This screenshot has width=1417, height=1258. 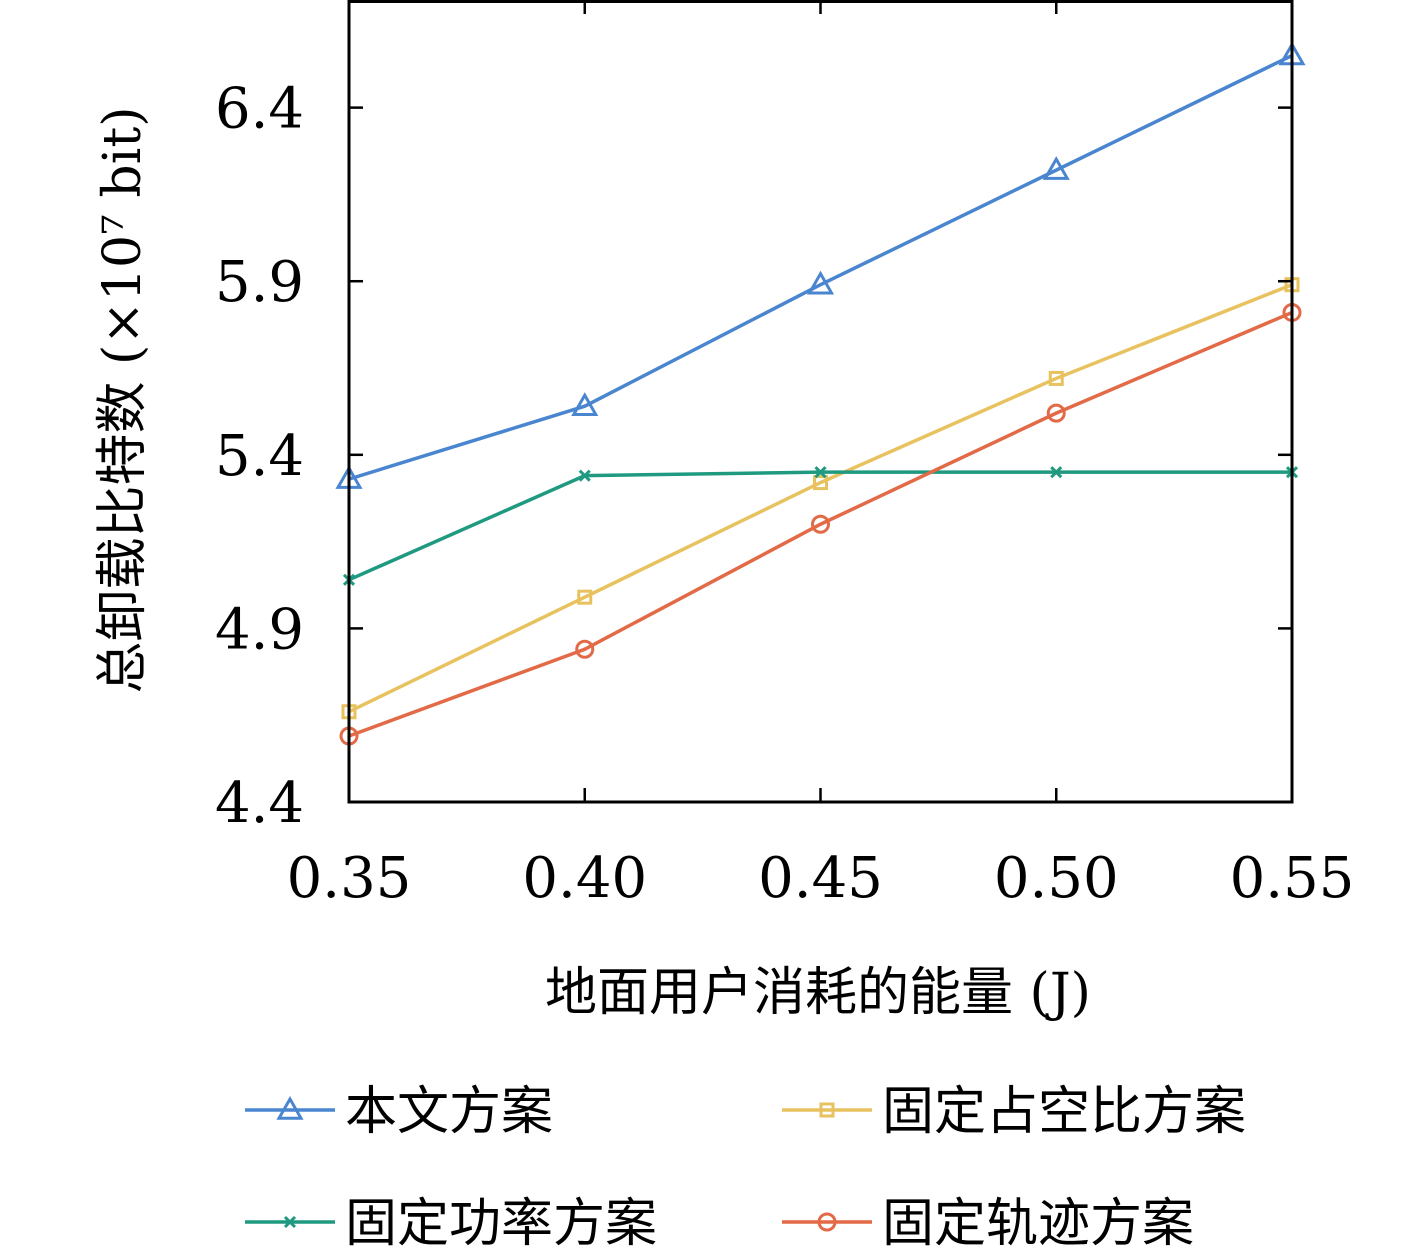 I want to click on y-tick-label: 5.9, so click(x=259, y=282).